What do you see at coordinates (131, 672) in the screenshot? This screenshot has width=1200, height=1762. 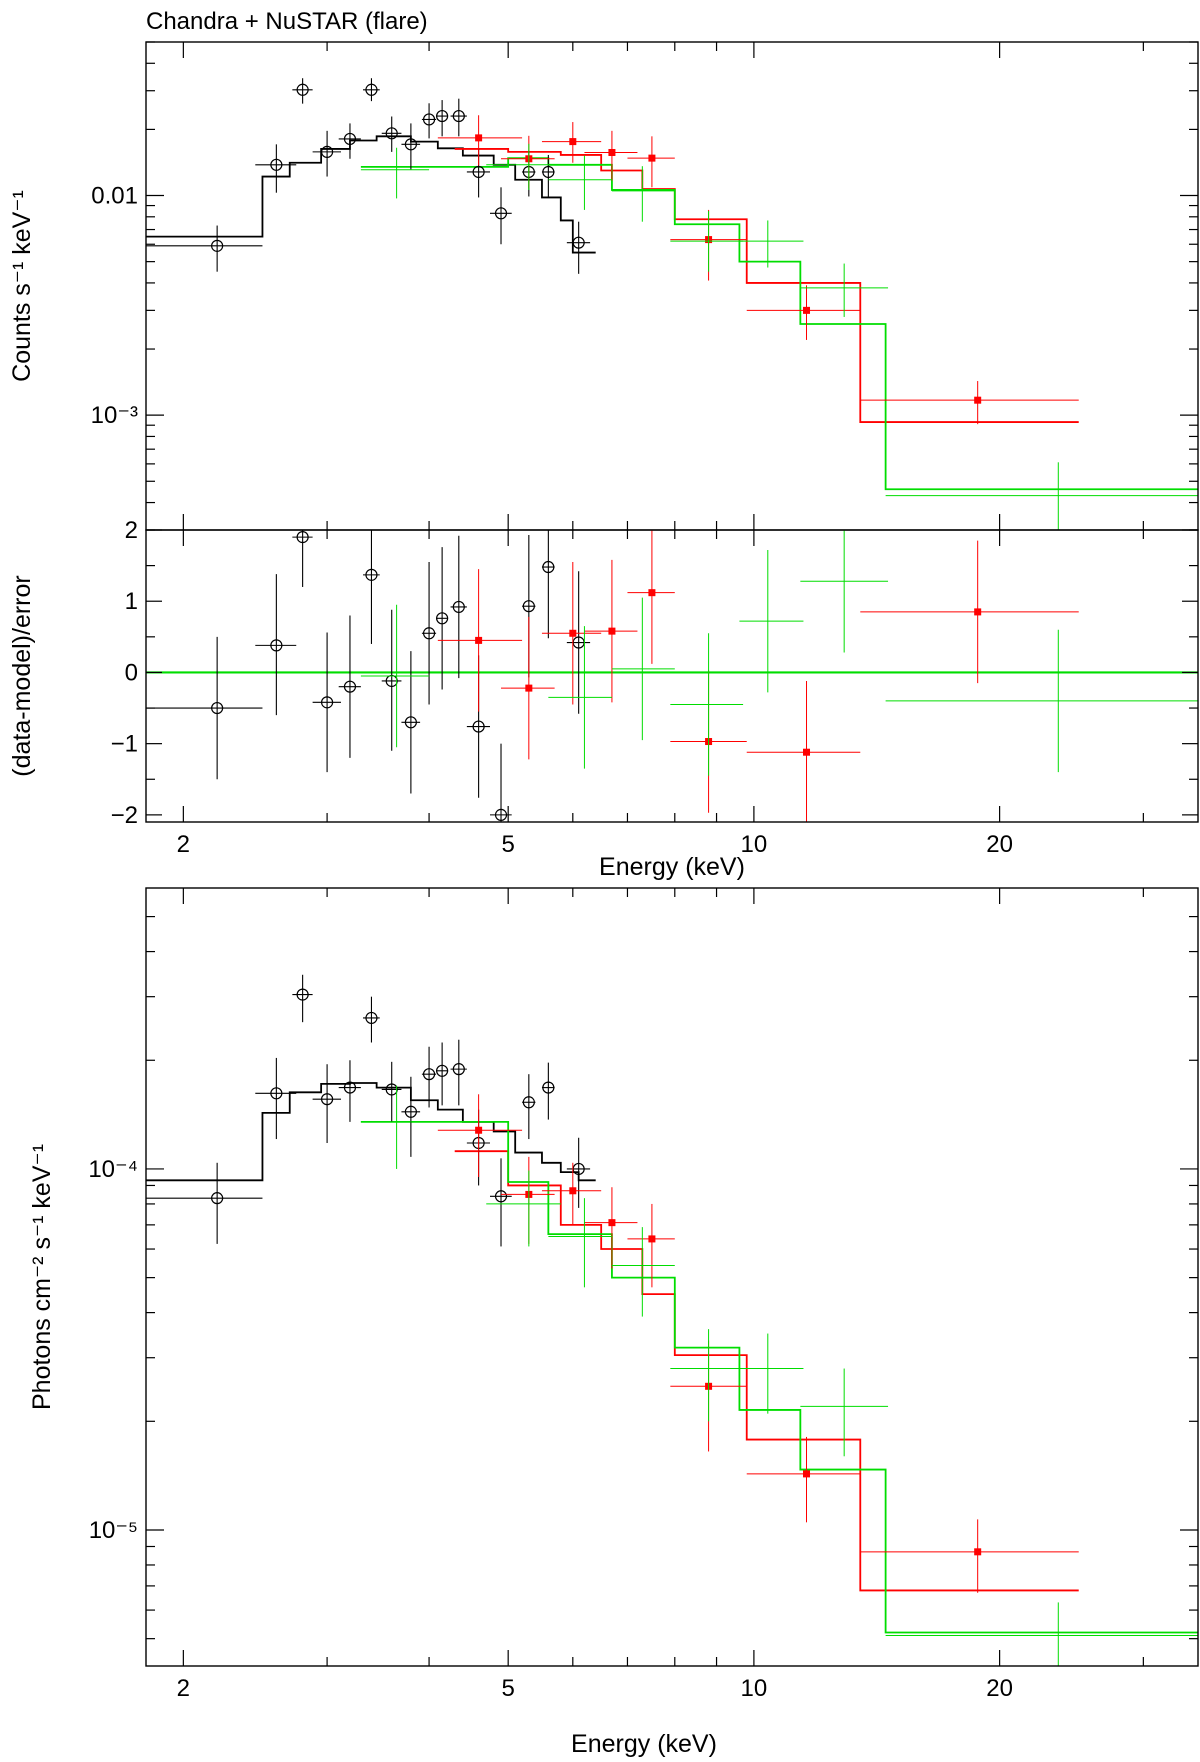 I see `y-tick-label: 0` at bounding box center [131, 672].